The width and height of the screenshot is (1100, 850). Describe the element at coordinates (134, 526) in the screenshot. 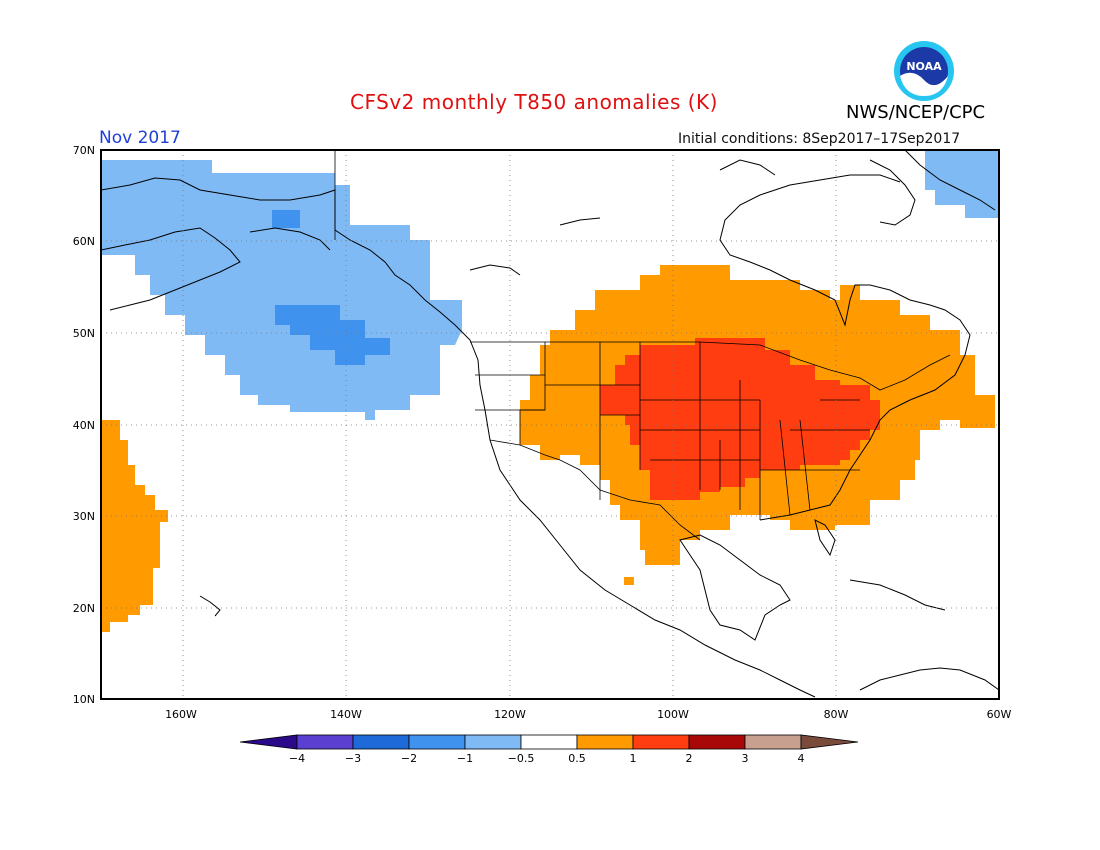

I see `positive-anomaly-region-west` at that location.